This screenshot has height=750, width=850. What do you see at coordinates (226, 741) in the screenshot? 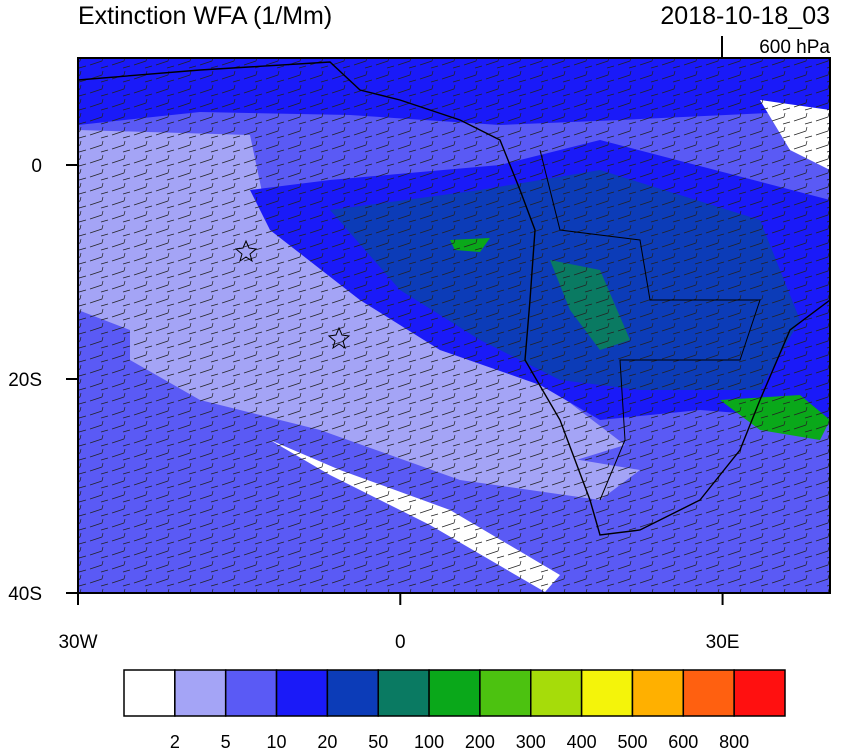
I see `colorbar-label: 5` at bounding box center [226, 741].